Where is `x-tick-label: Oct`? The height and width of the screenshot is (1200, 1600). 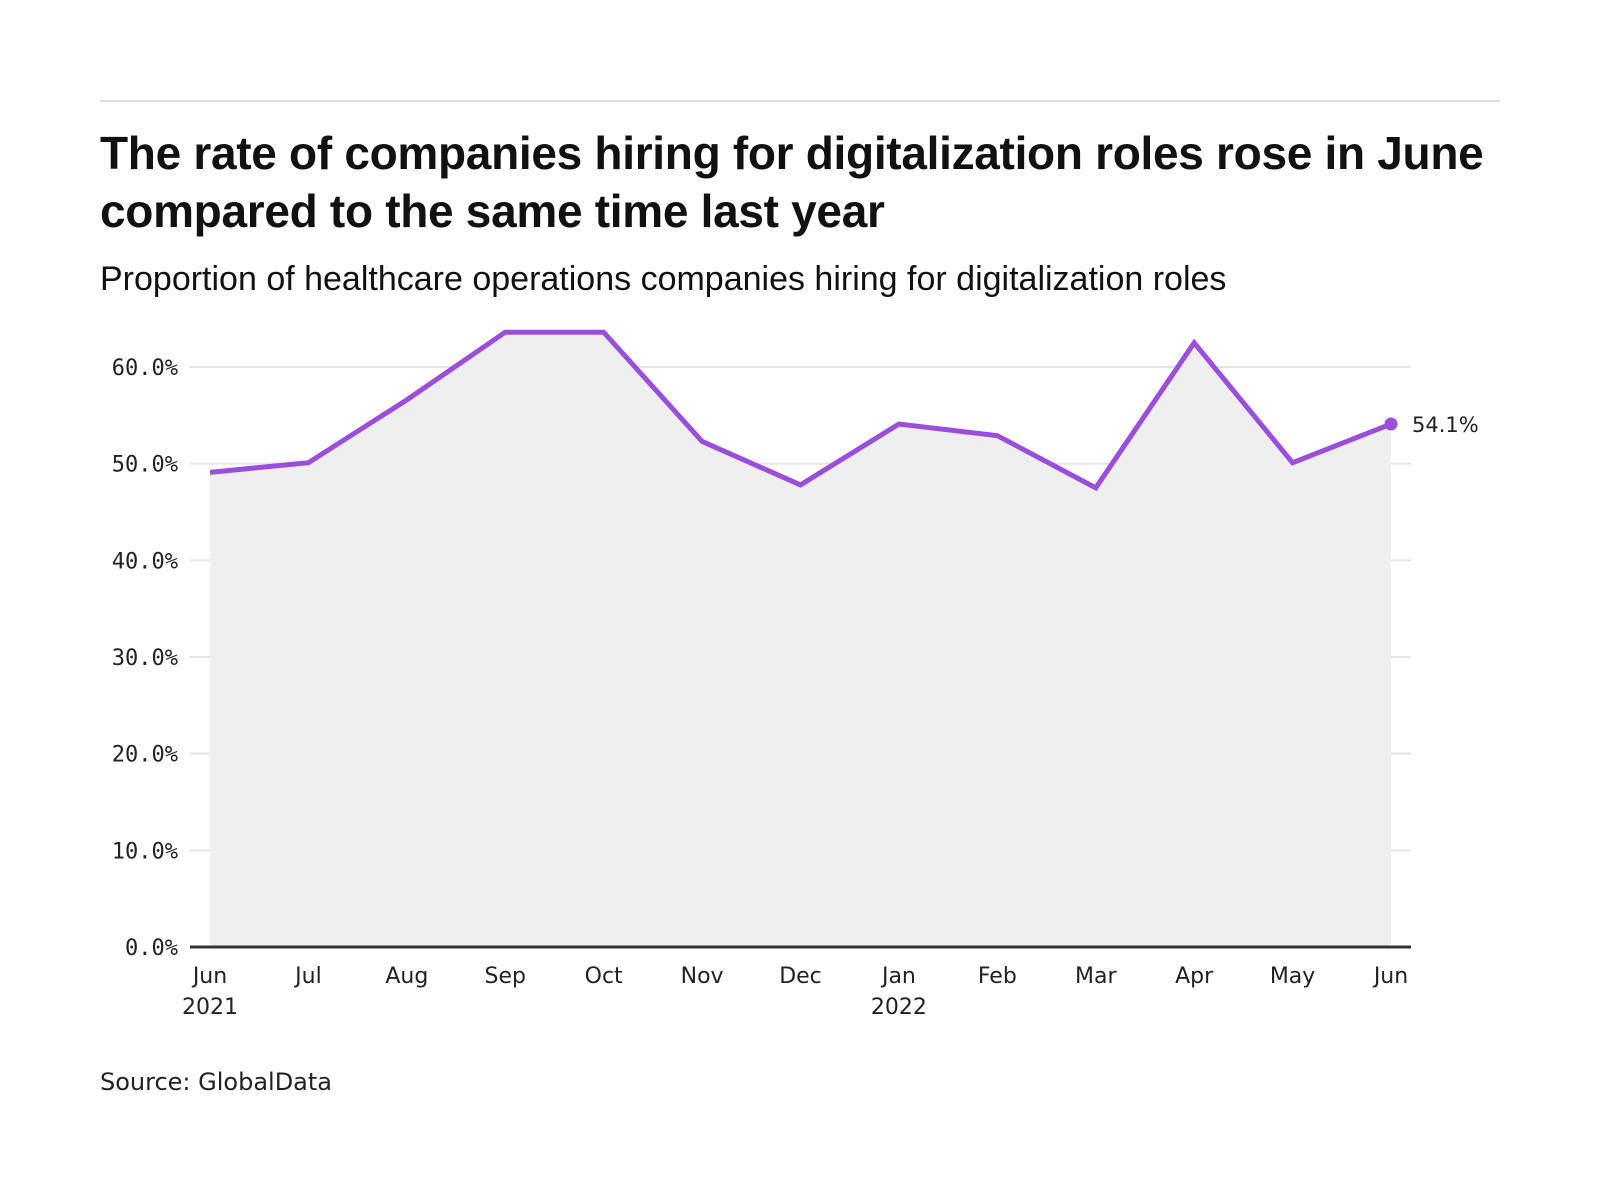 x-tick-label: Oct is located at coordinates (604, 976).